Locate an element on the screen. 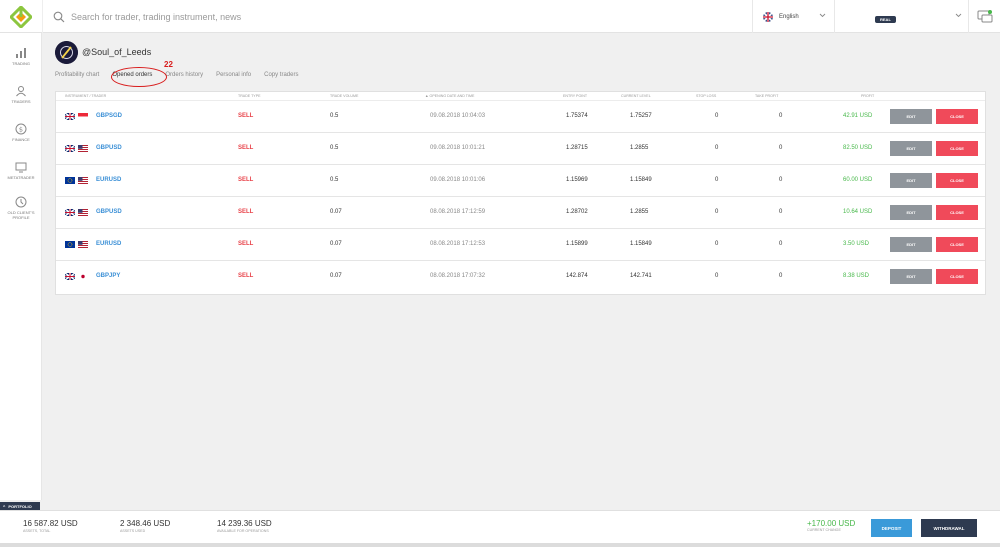 The height and width of the screenshot is (547, 1000). instrument-symbol: GBPSGD is located at coordinates (109, 116).